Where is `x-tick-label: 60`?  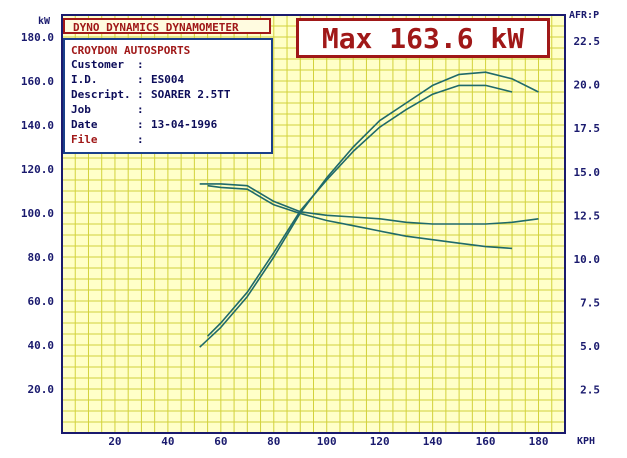
x-tick-label: 60 is located at coordinates (220, 441).